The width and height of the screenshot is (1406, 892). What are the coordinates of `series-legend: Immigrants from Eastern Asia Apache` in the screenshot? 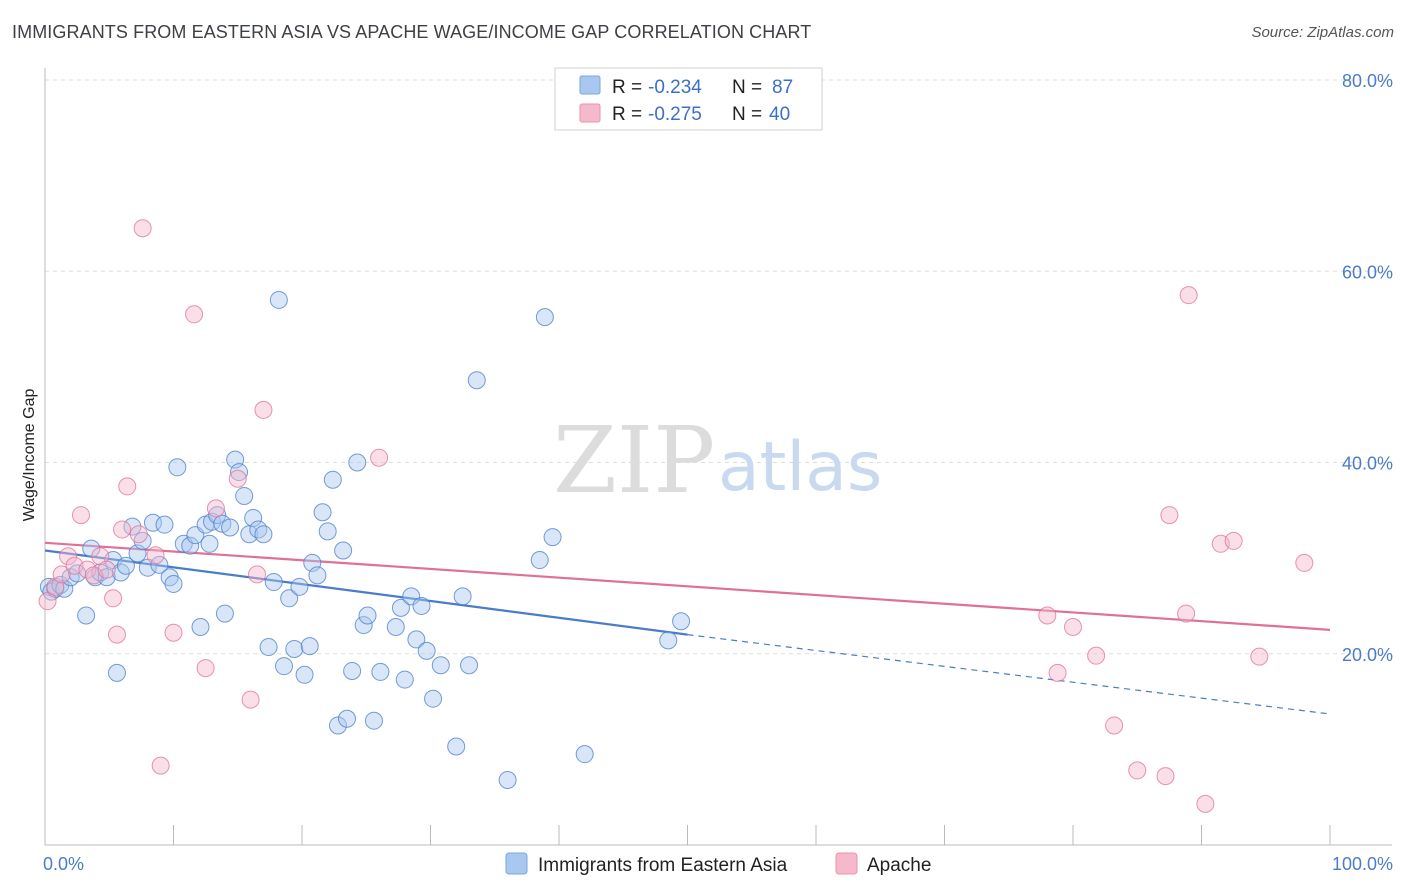 It's located at (718, 864).